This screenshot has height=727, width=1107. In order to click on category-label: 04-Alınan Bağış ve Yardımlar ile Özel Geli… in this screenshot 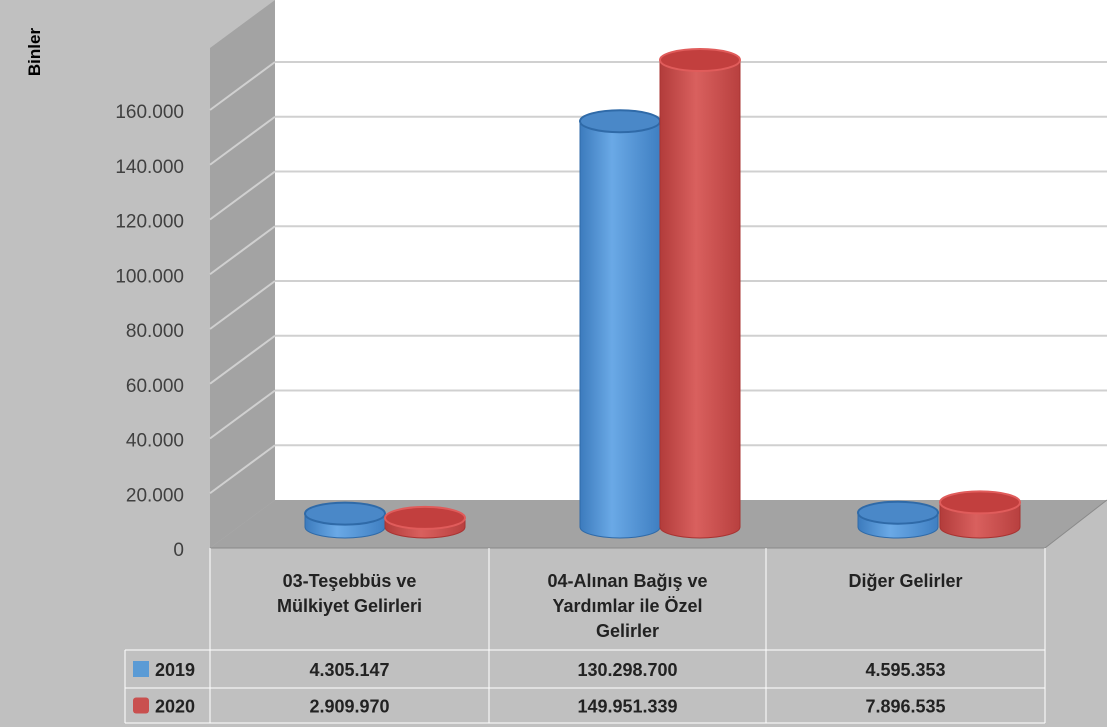, I will do `click(627, 606)`.